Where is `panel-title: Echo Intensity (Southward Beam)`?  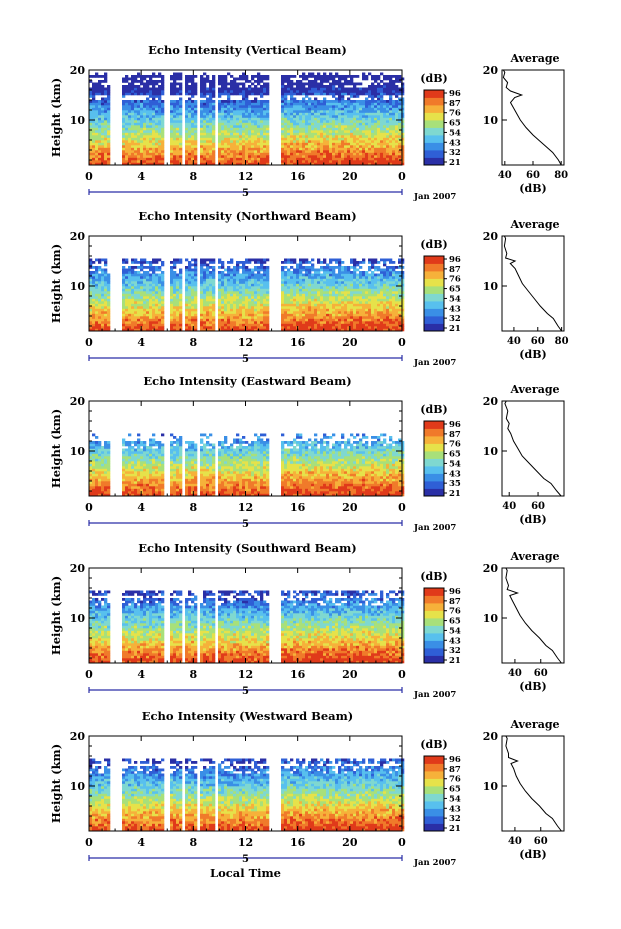 panel-title: Echo Intensity (Southward Beam) is located at coordinates (247, 548).